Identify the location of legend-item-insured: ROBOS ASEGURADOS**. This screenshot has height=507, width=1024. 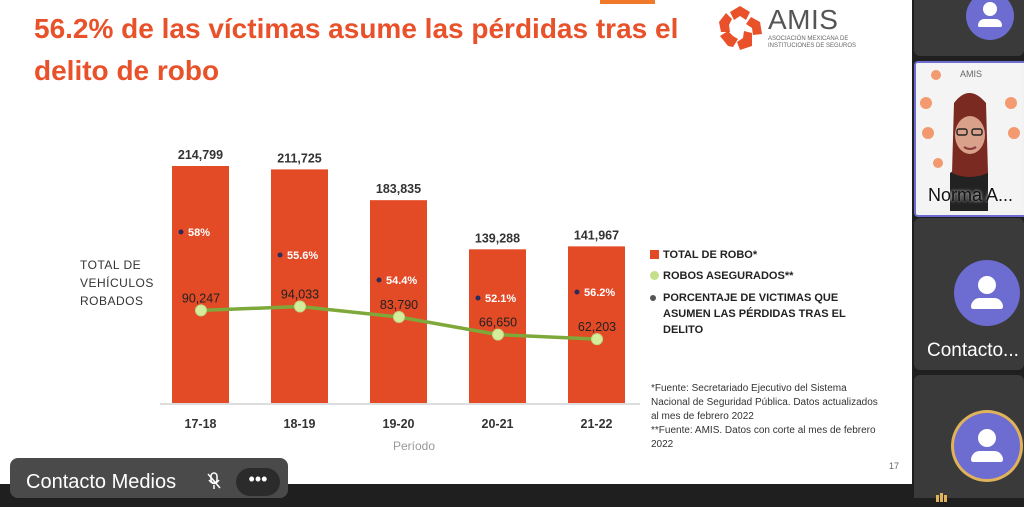
(765, 276).